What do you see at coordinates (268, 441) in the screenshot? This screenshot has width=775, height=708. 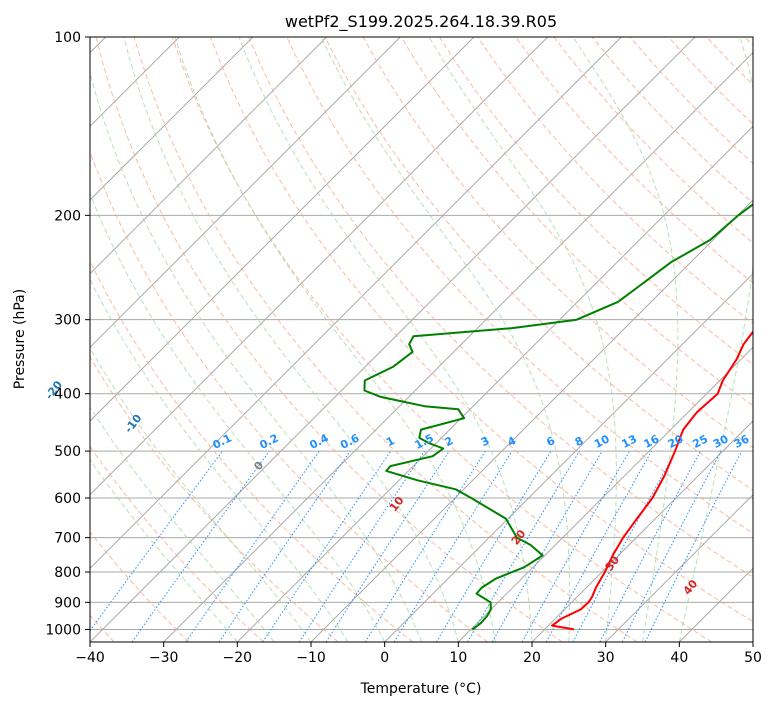 I see `mixing-ratio-label: 0.2` at bounding box center [268, 441].